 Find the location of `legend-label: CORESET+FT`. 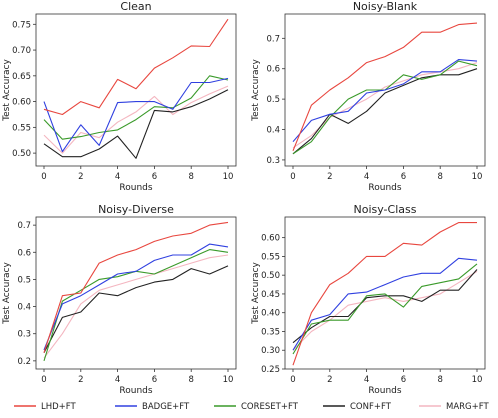

legend-label: CORESET+FT is located at coordinates (270, 407).